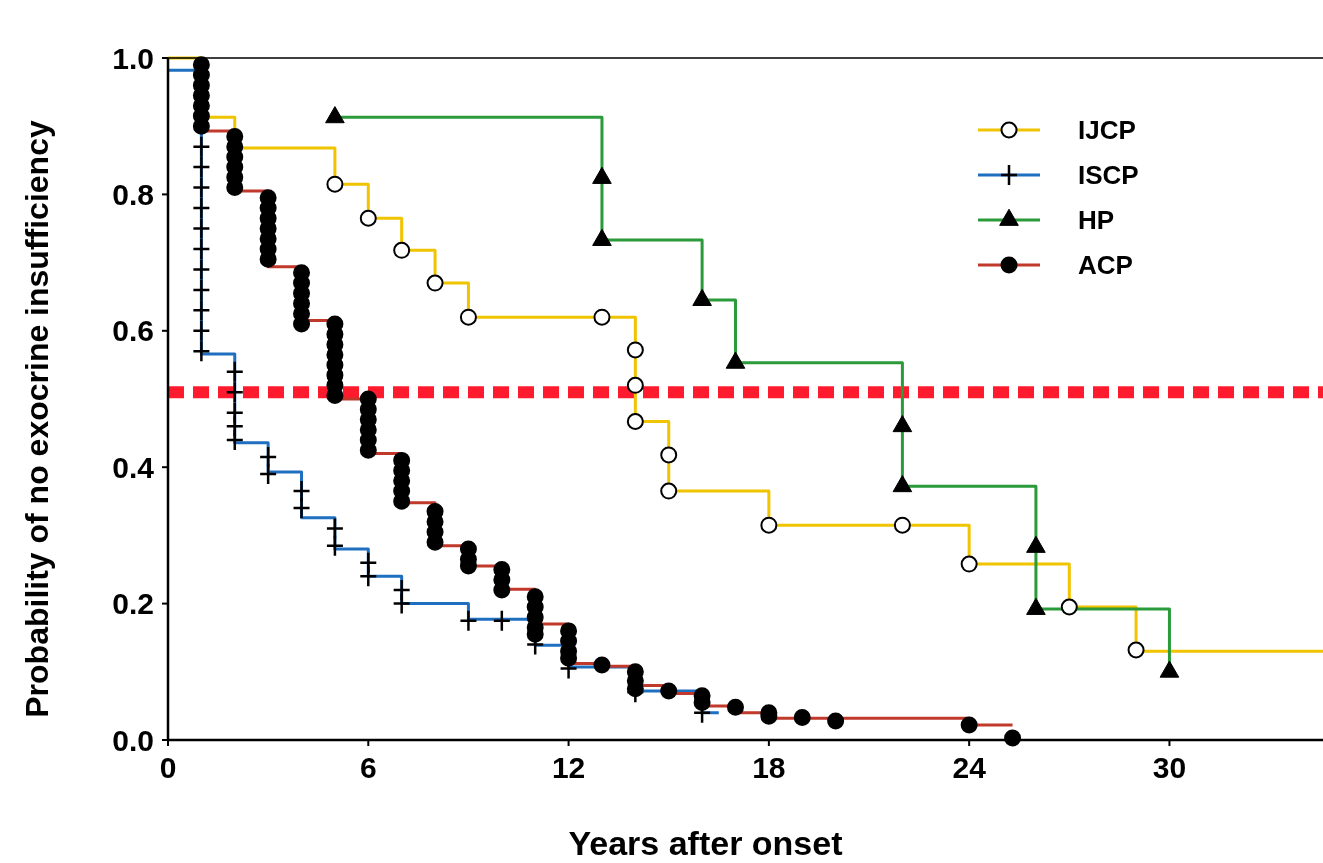 The width and height of the screenshot is (1323, 863). Describe the element at coordinates (168, 767) in the screenshot. I see `x-tick-label: 0` at that location.